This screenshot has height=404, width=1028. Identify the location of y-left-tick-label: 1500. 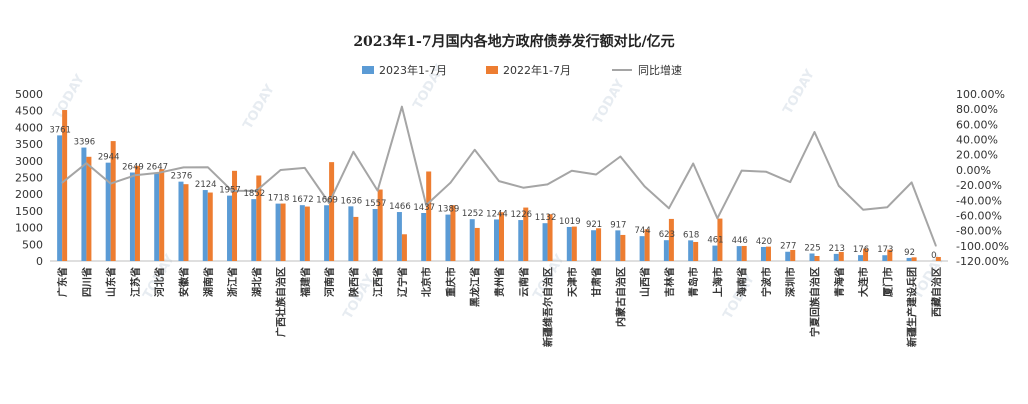
(29, 211).